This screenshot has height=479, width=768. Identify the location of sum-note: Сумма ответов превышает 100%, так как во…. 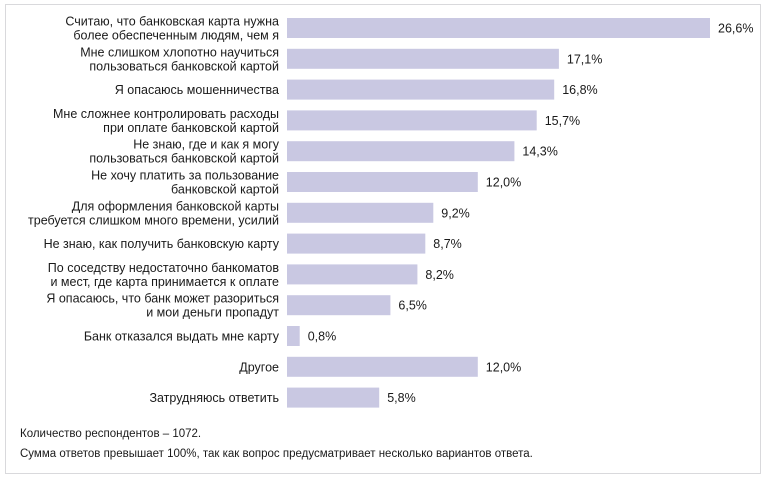
(276, 454).